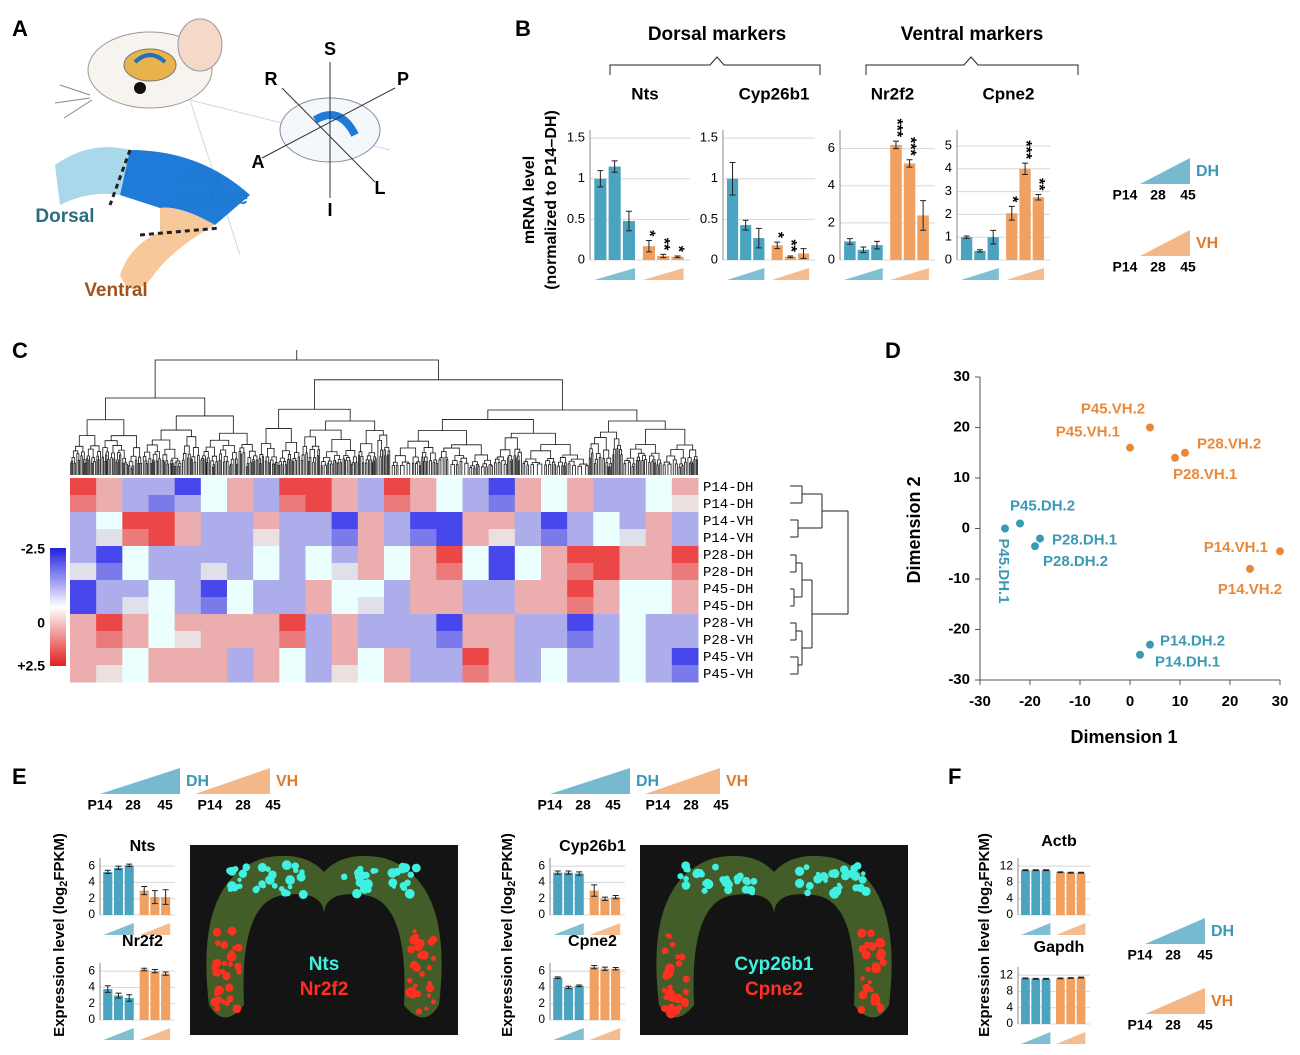 The height and width of the screenshot is (1055, 1300). I want to click on x-axis-label: Dimension 1, so click(1123, 737).